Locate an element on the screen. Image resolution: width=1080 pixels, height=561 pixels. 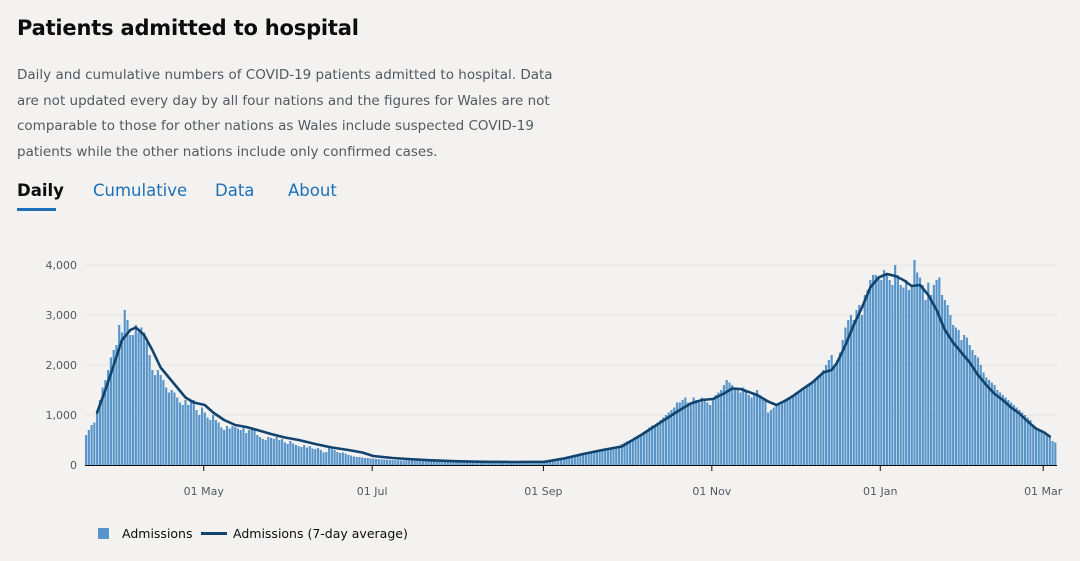
x-tick-label: 01 Jan is located at coordinates (880, 491).